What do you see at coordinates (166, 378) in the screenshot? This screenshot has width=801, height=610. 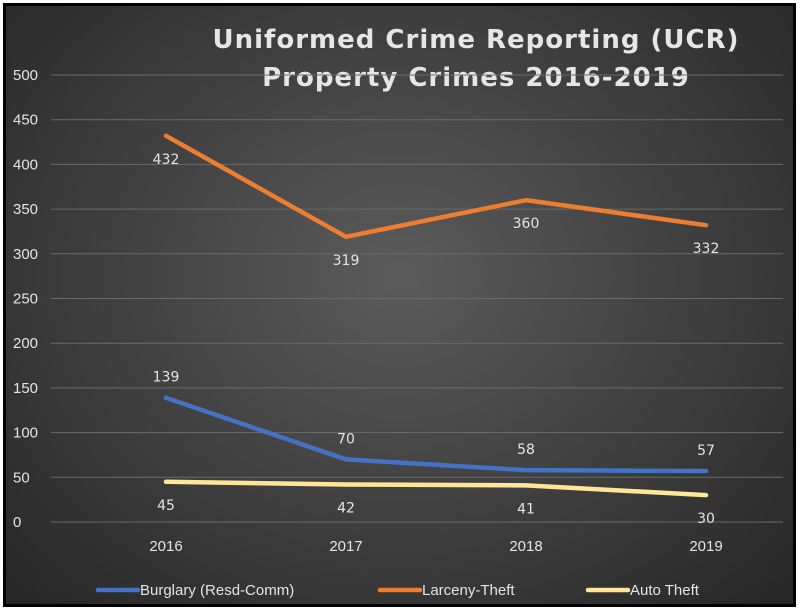 I see `data-label: 139` at bounding box center [166, 378].